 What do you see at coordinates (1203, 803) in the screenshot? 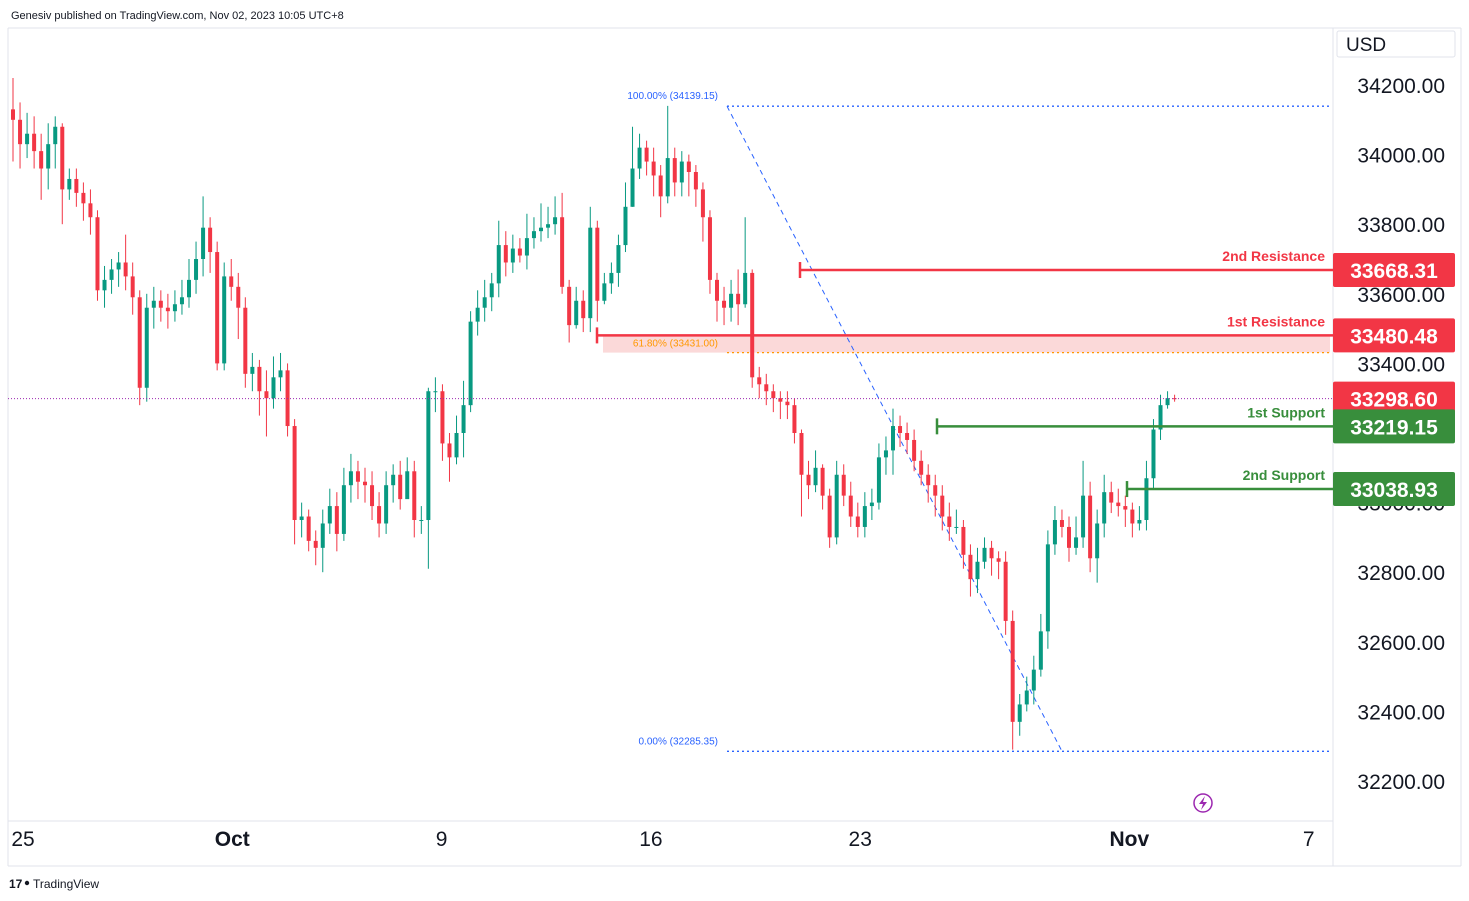
I see `lightning-icon` at bounding box center [1203, 803].